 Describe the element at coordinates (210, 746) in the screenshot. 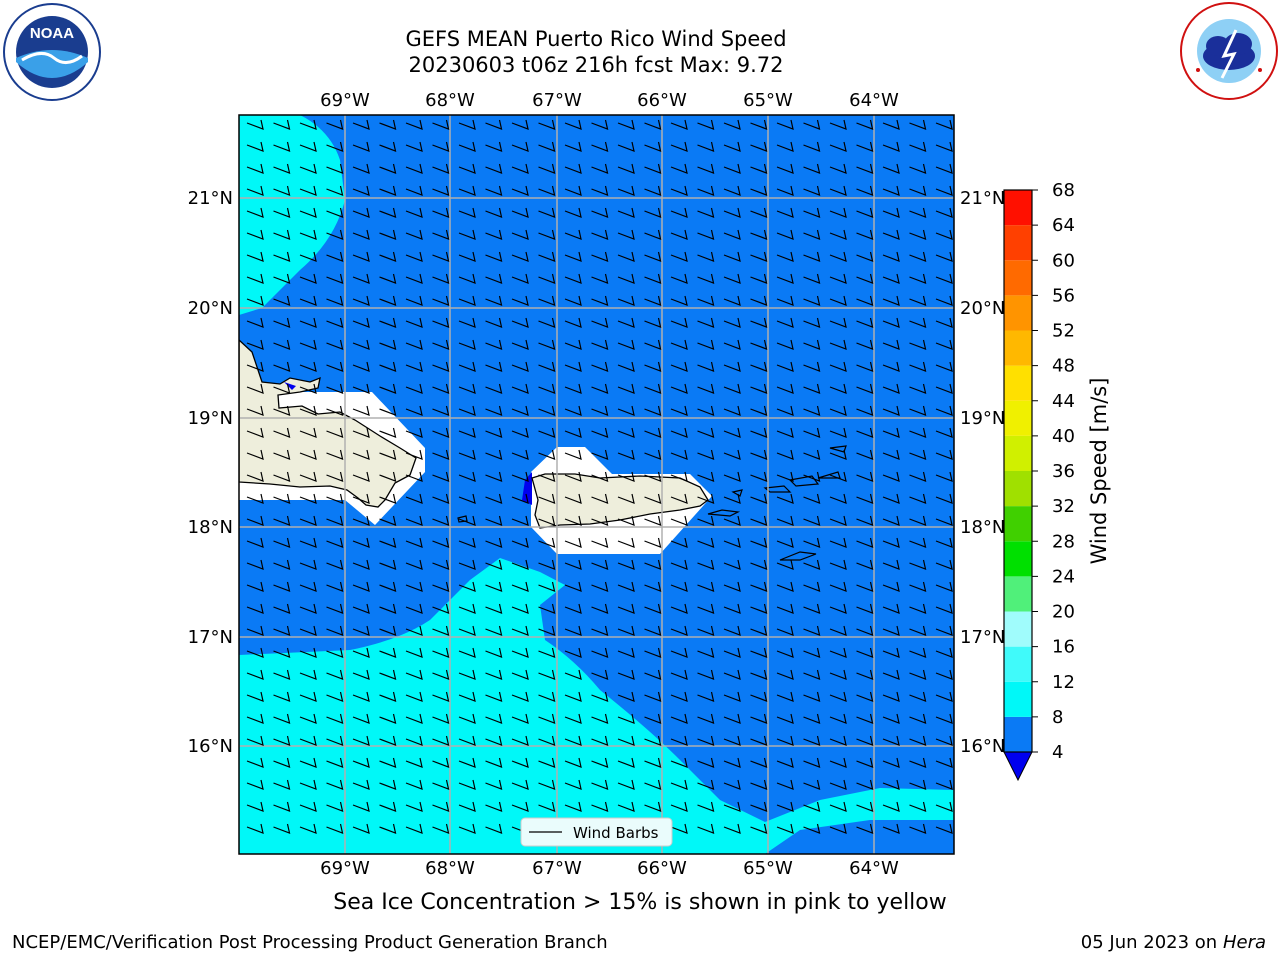

I see `lat-label-left: 16°N` at that location.